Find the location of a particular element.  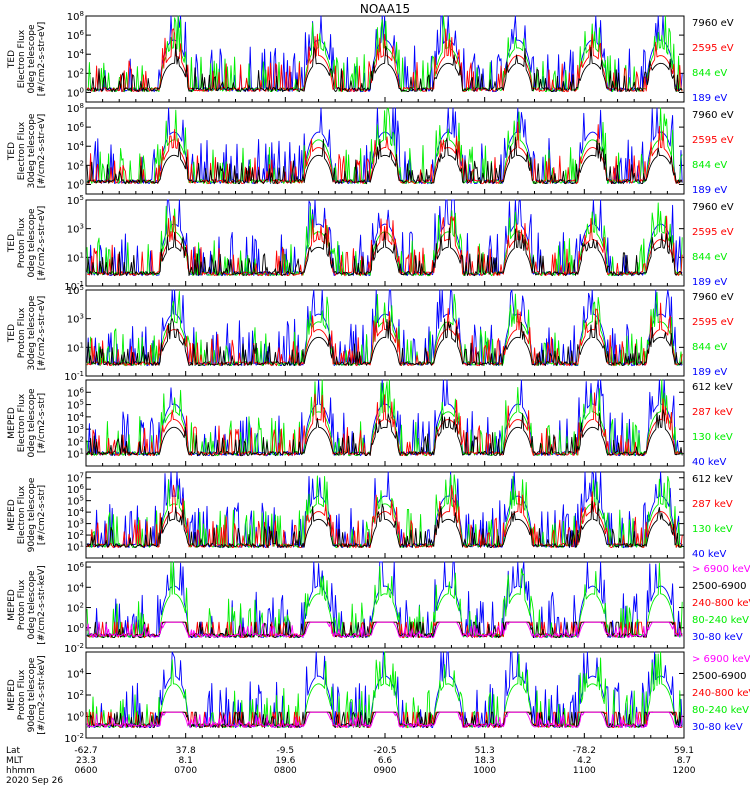

y-label-line: [#/cm2-s-str] is located at coordinates (42, 423).